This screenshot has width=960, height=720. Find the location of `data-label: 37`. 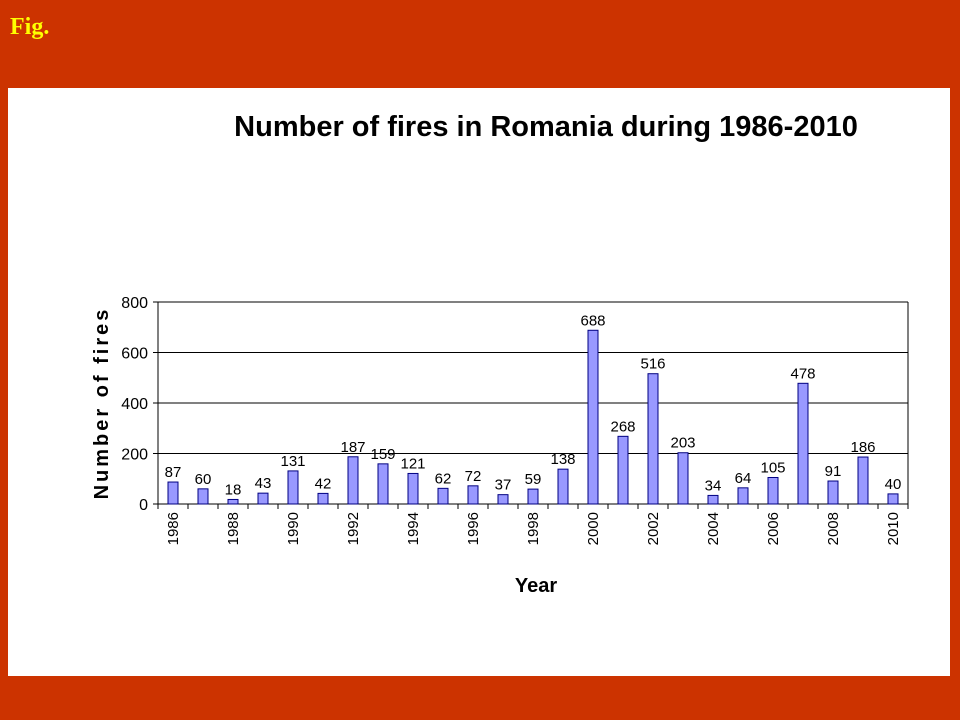

data-label: 37 is located at coordinates (503, 485).